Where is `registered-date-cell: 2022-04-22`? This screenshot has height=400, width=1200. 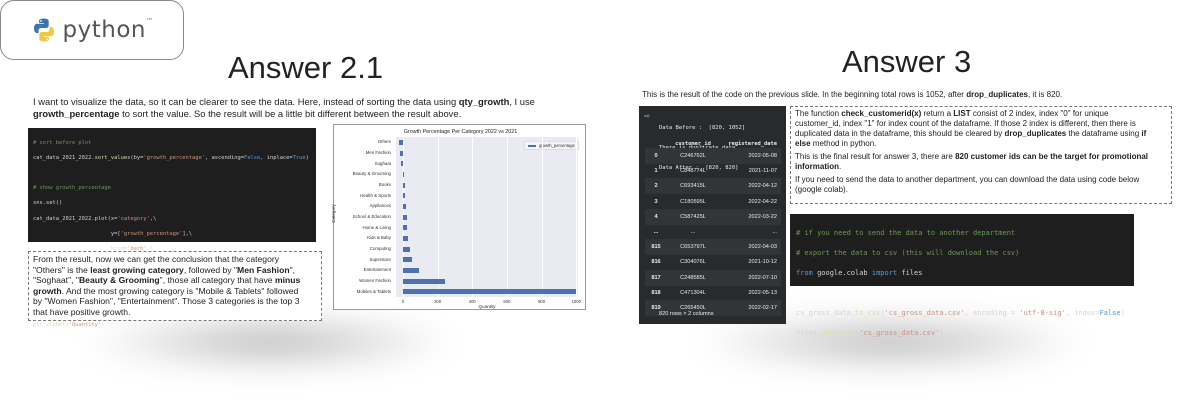 registered-date-cell: 2022-04-22 is located at coordinates (762, 201).